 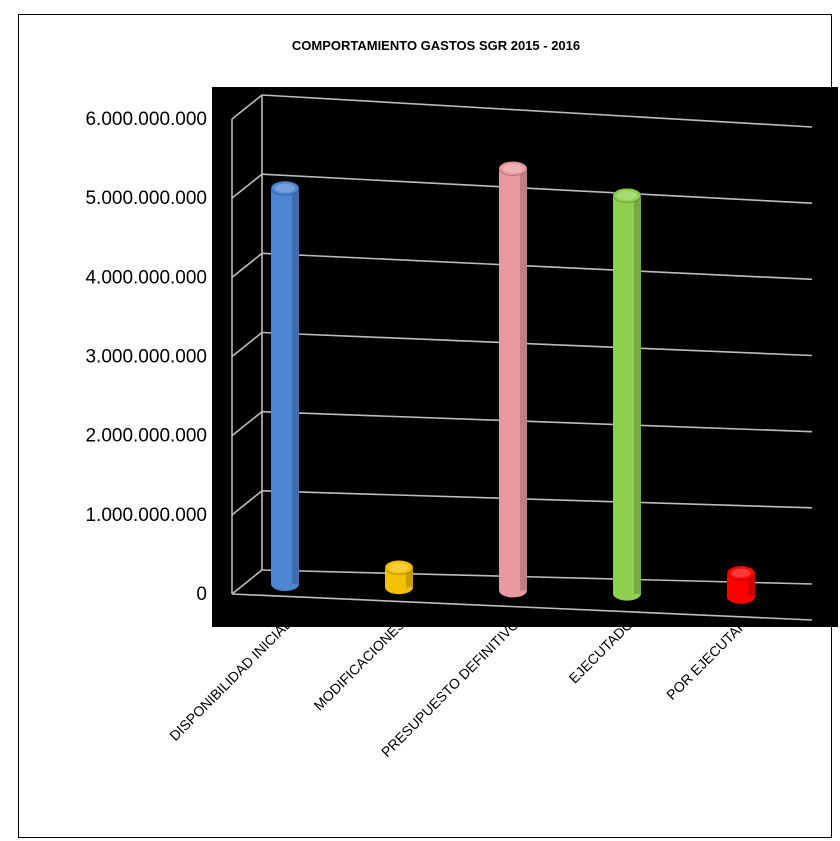 I want to click on category-label: POR EJECUTAR, so click(x=706, y=659).